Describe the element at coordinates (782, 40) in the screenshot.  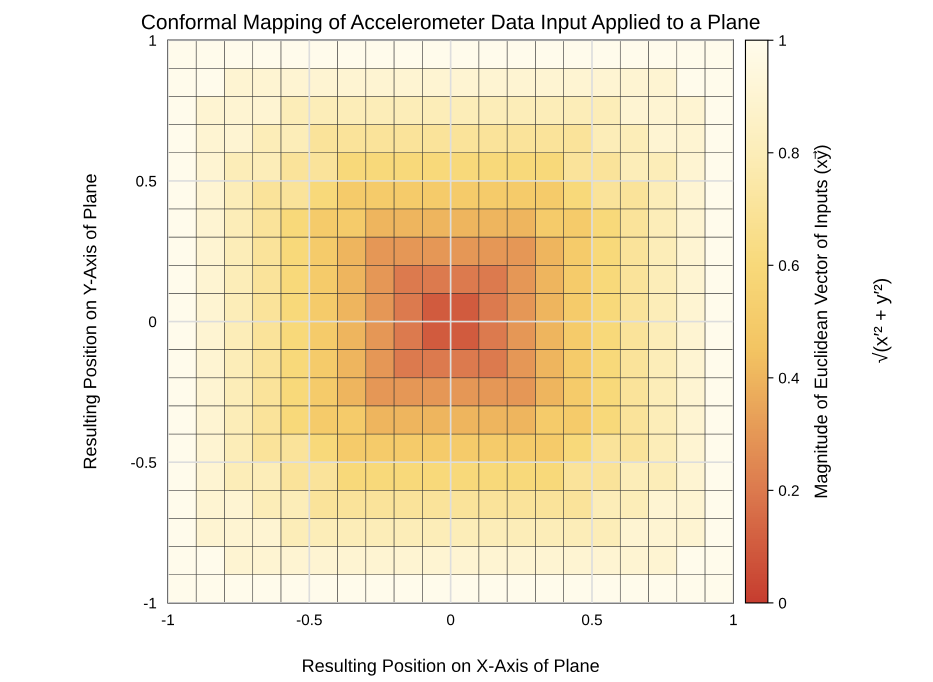
I see `color-bar-label: 1` at that location.